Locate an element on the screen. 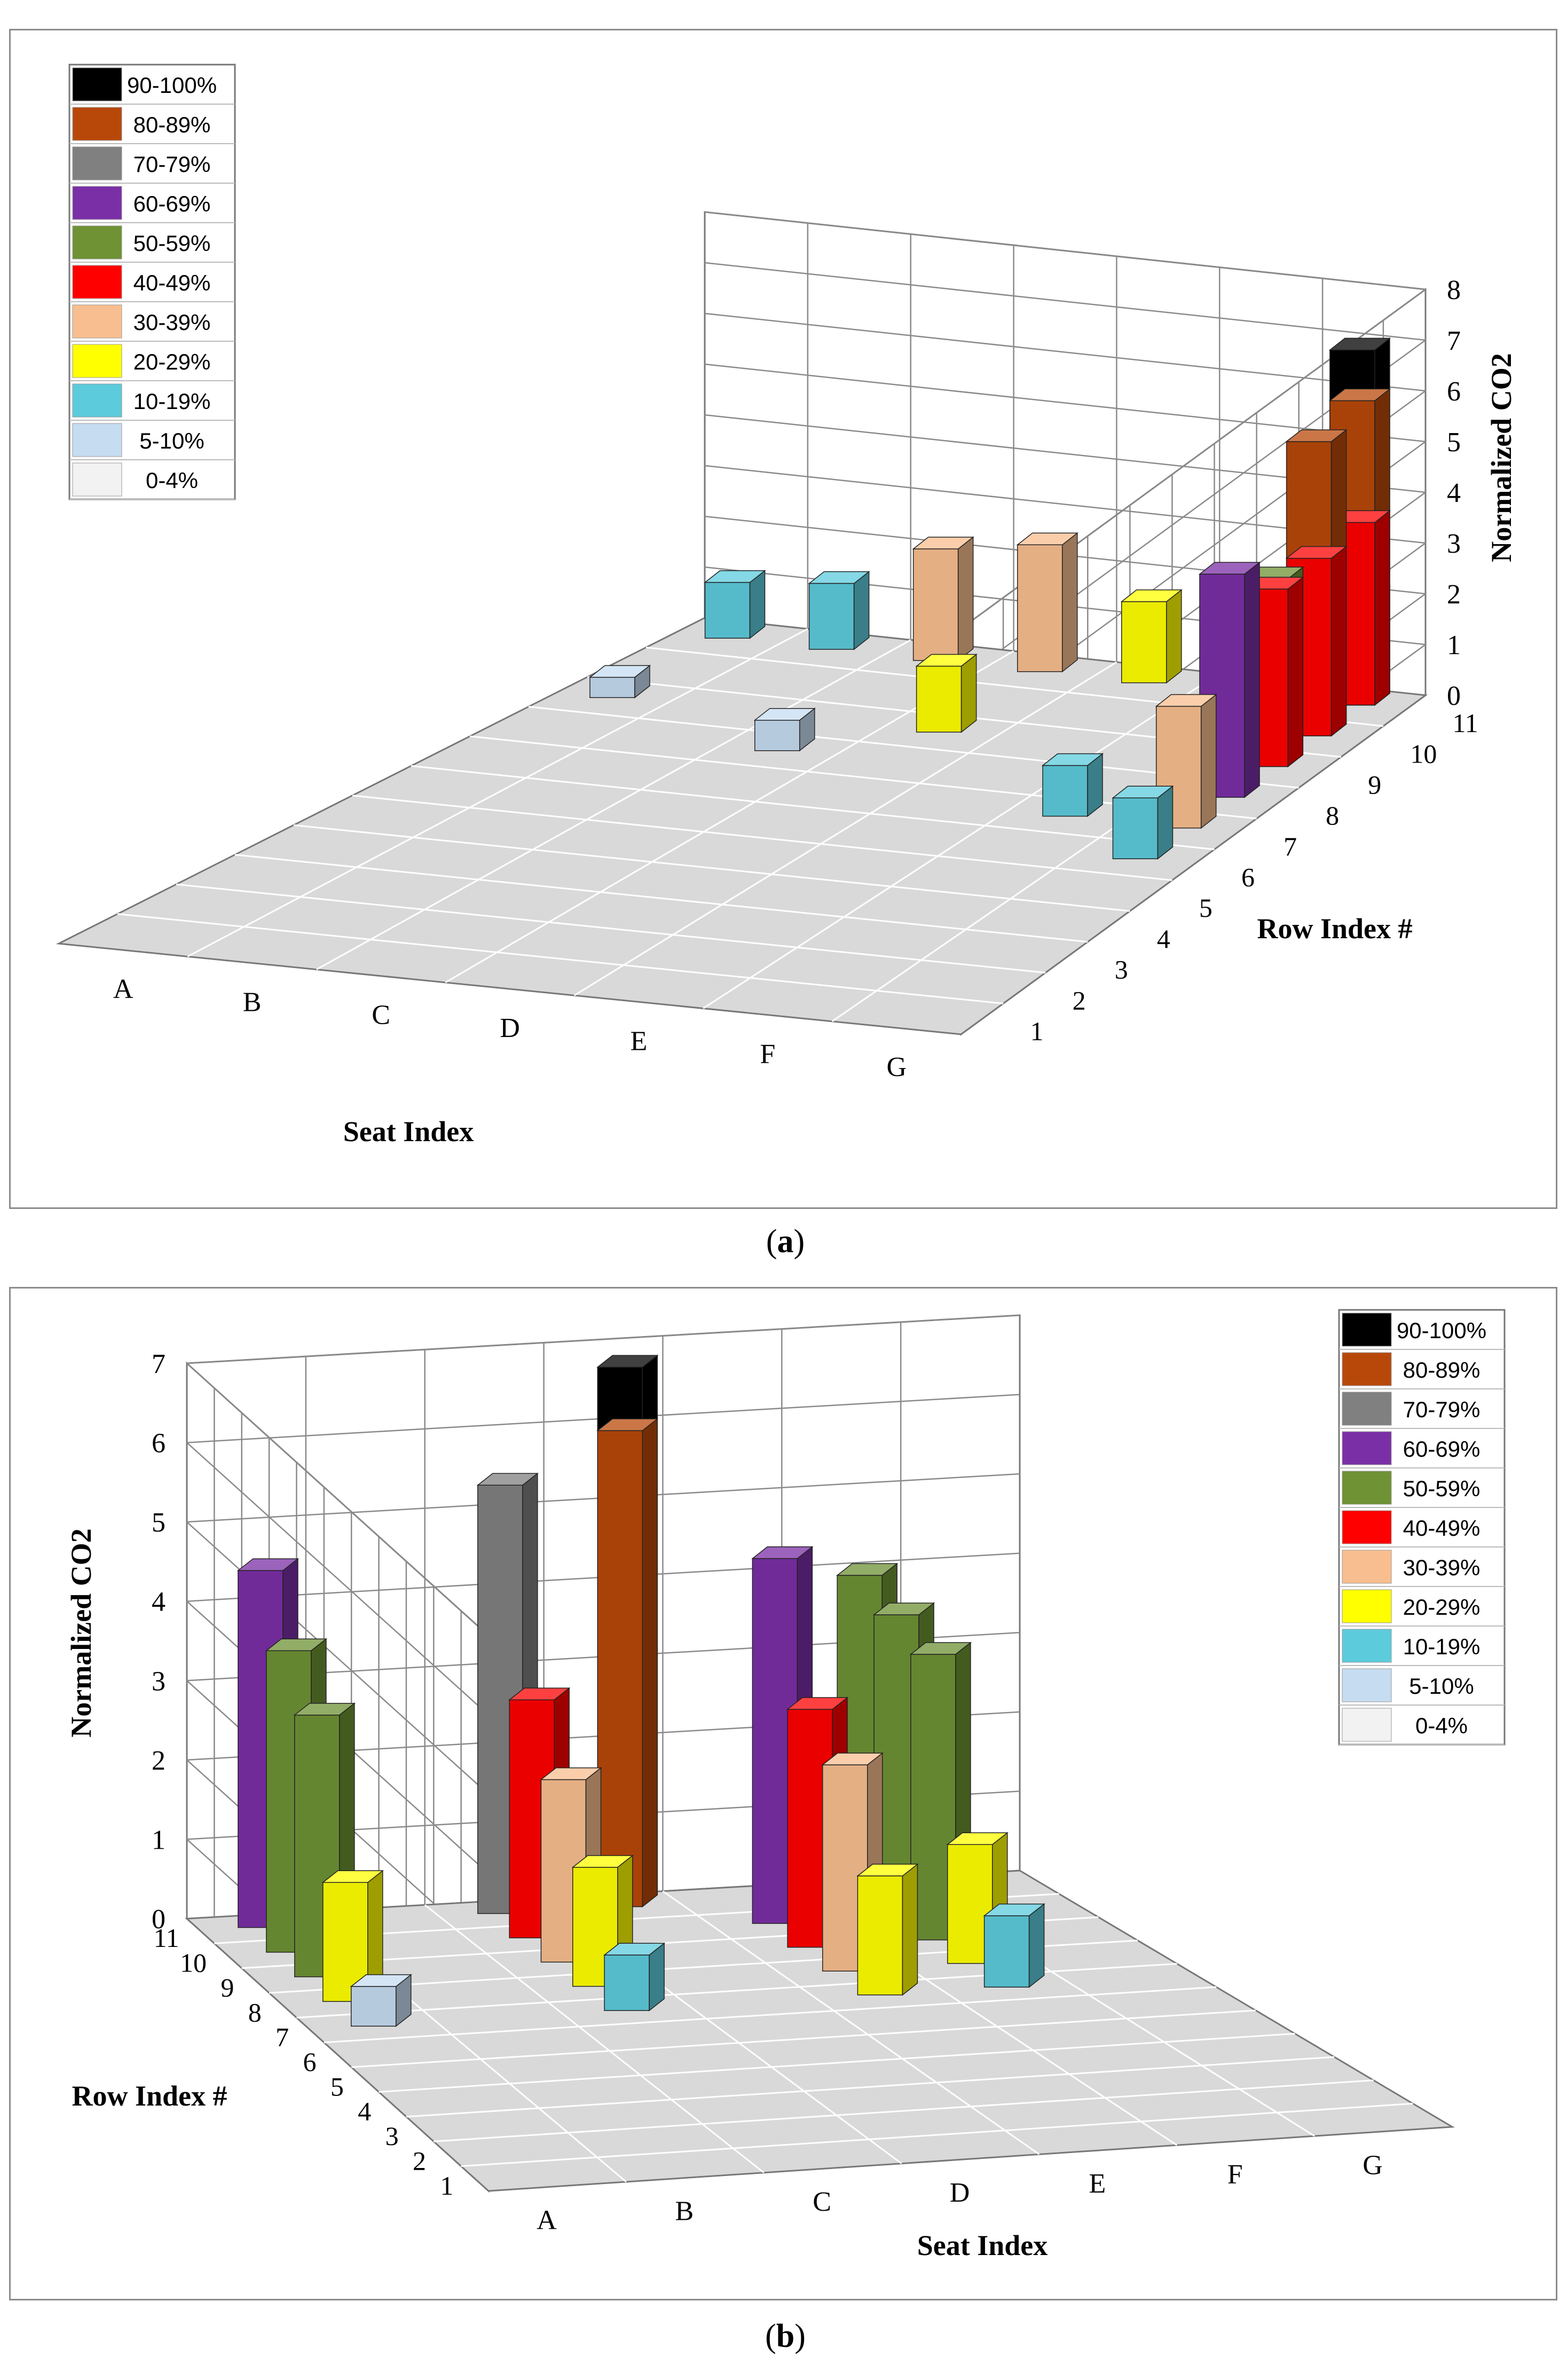 The width and height of the screenshot is (1567, 2380). z-tick-label: 0 is located at coordinates (1454, 696).